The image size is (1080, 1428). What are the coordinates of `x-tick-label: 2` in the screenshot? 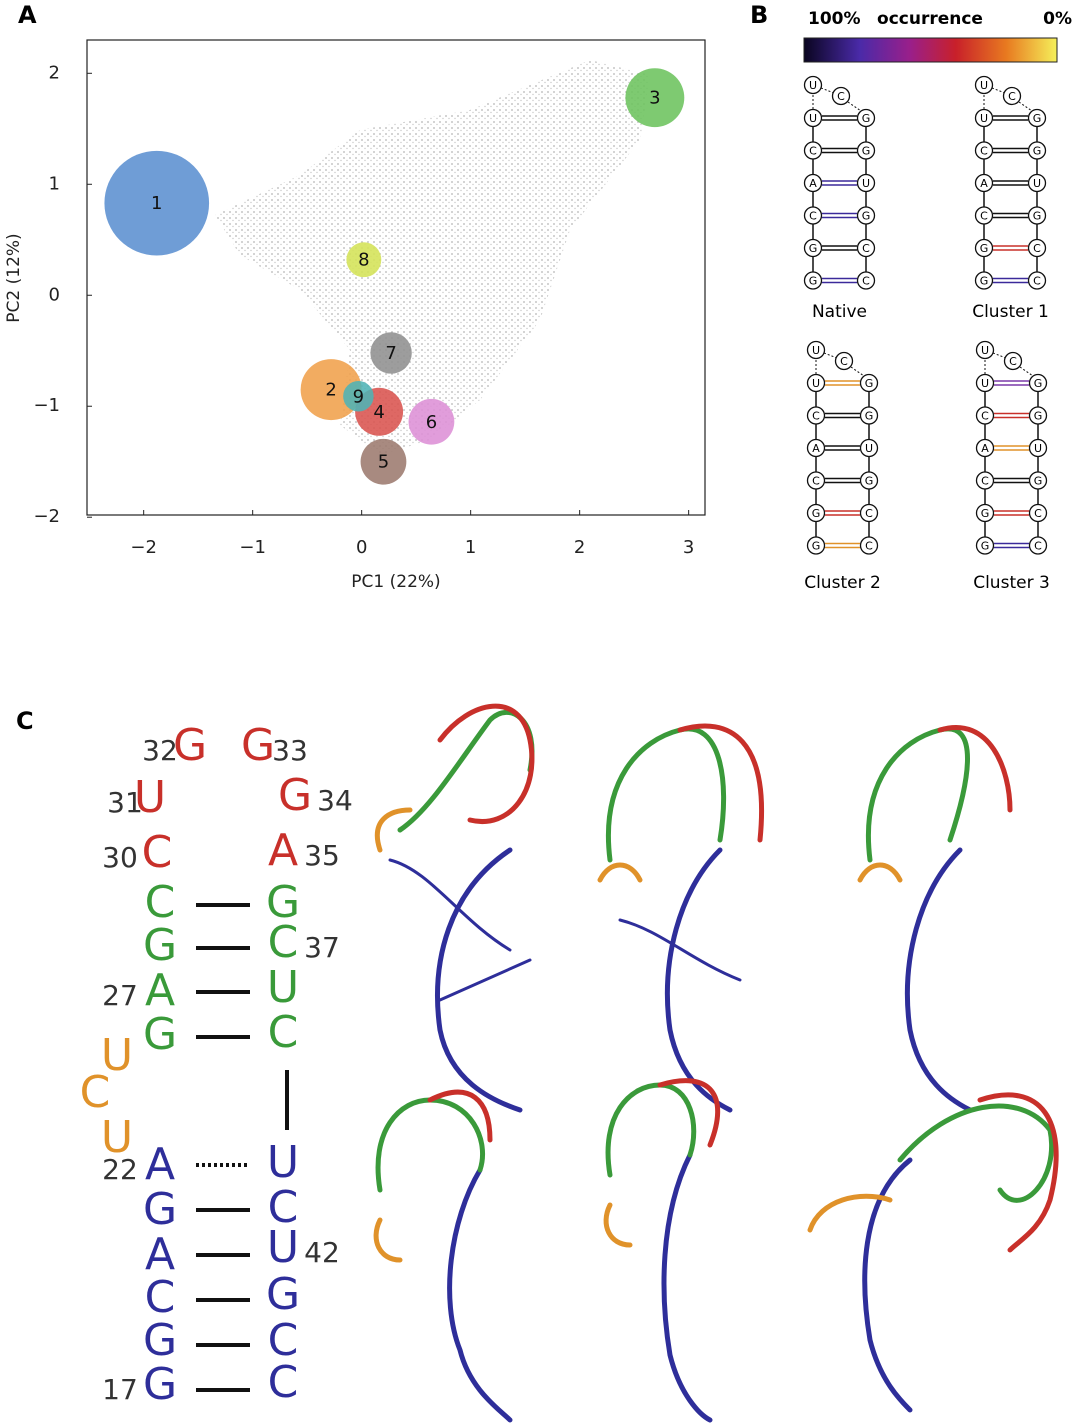 It's located at (579, 547).